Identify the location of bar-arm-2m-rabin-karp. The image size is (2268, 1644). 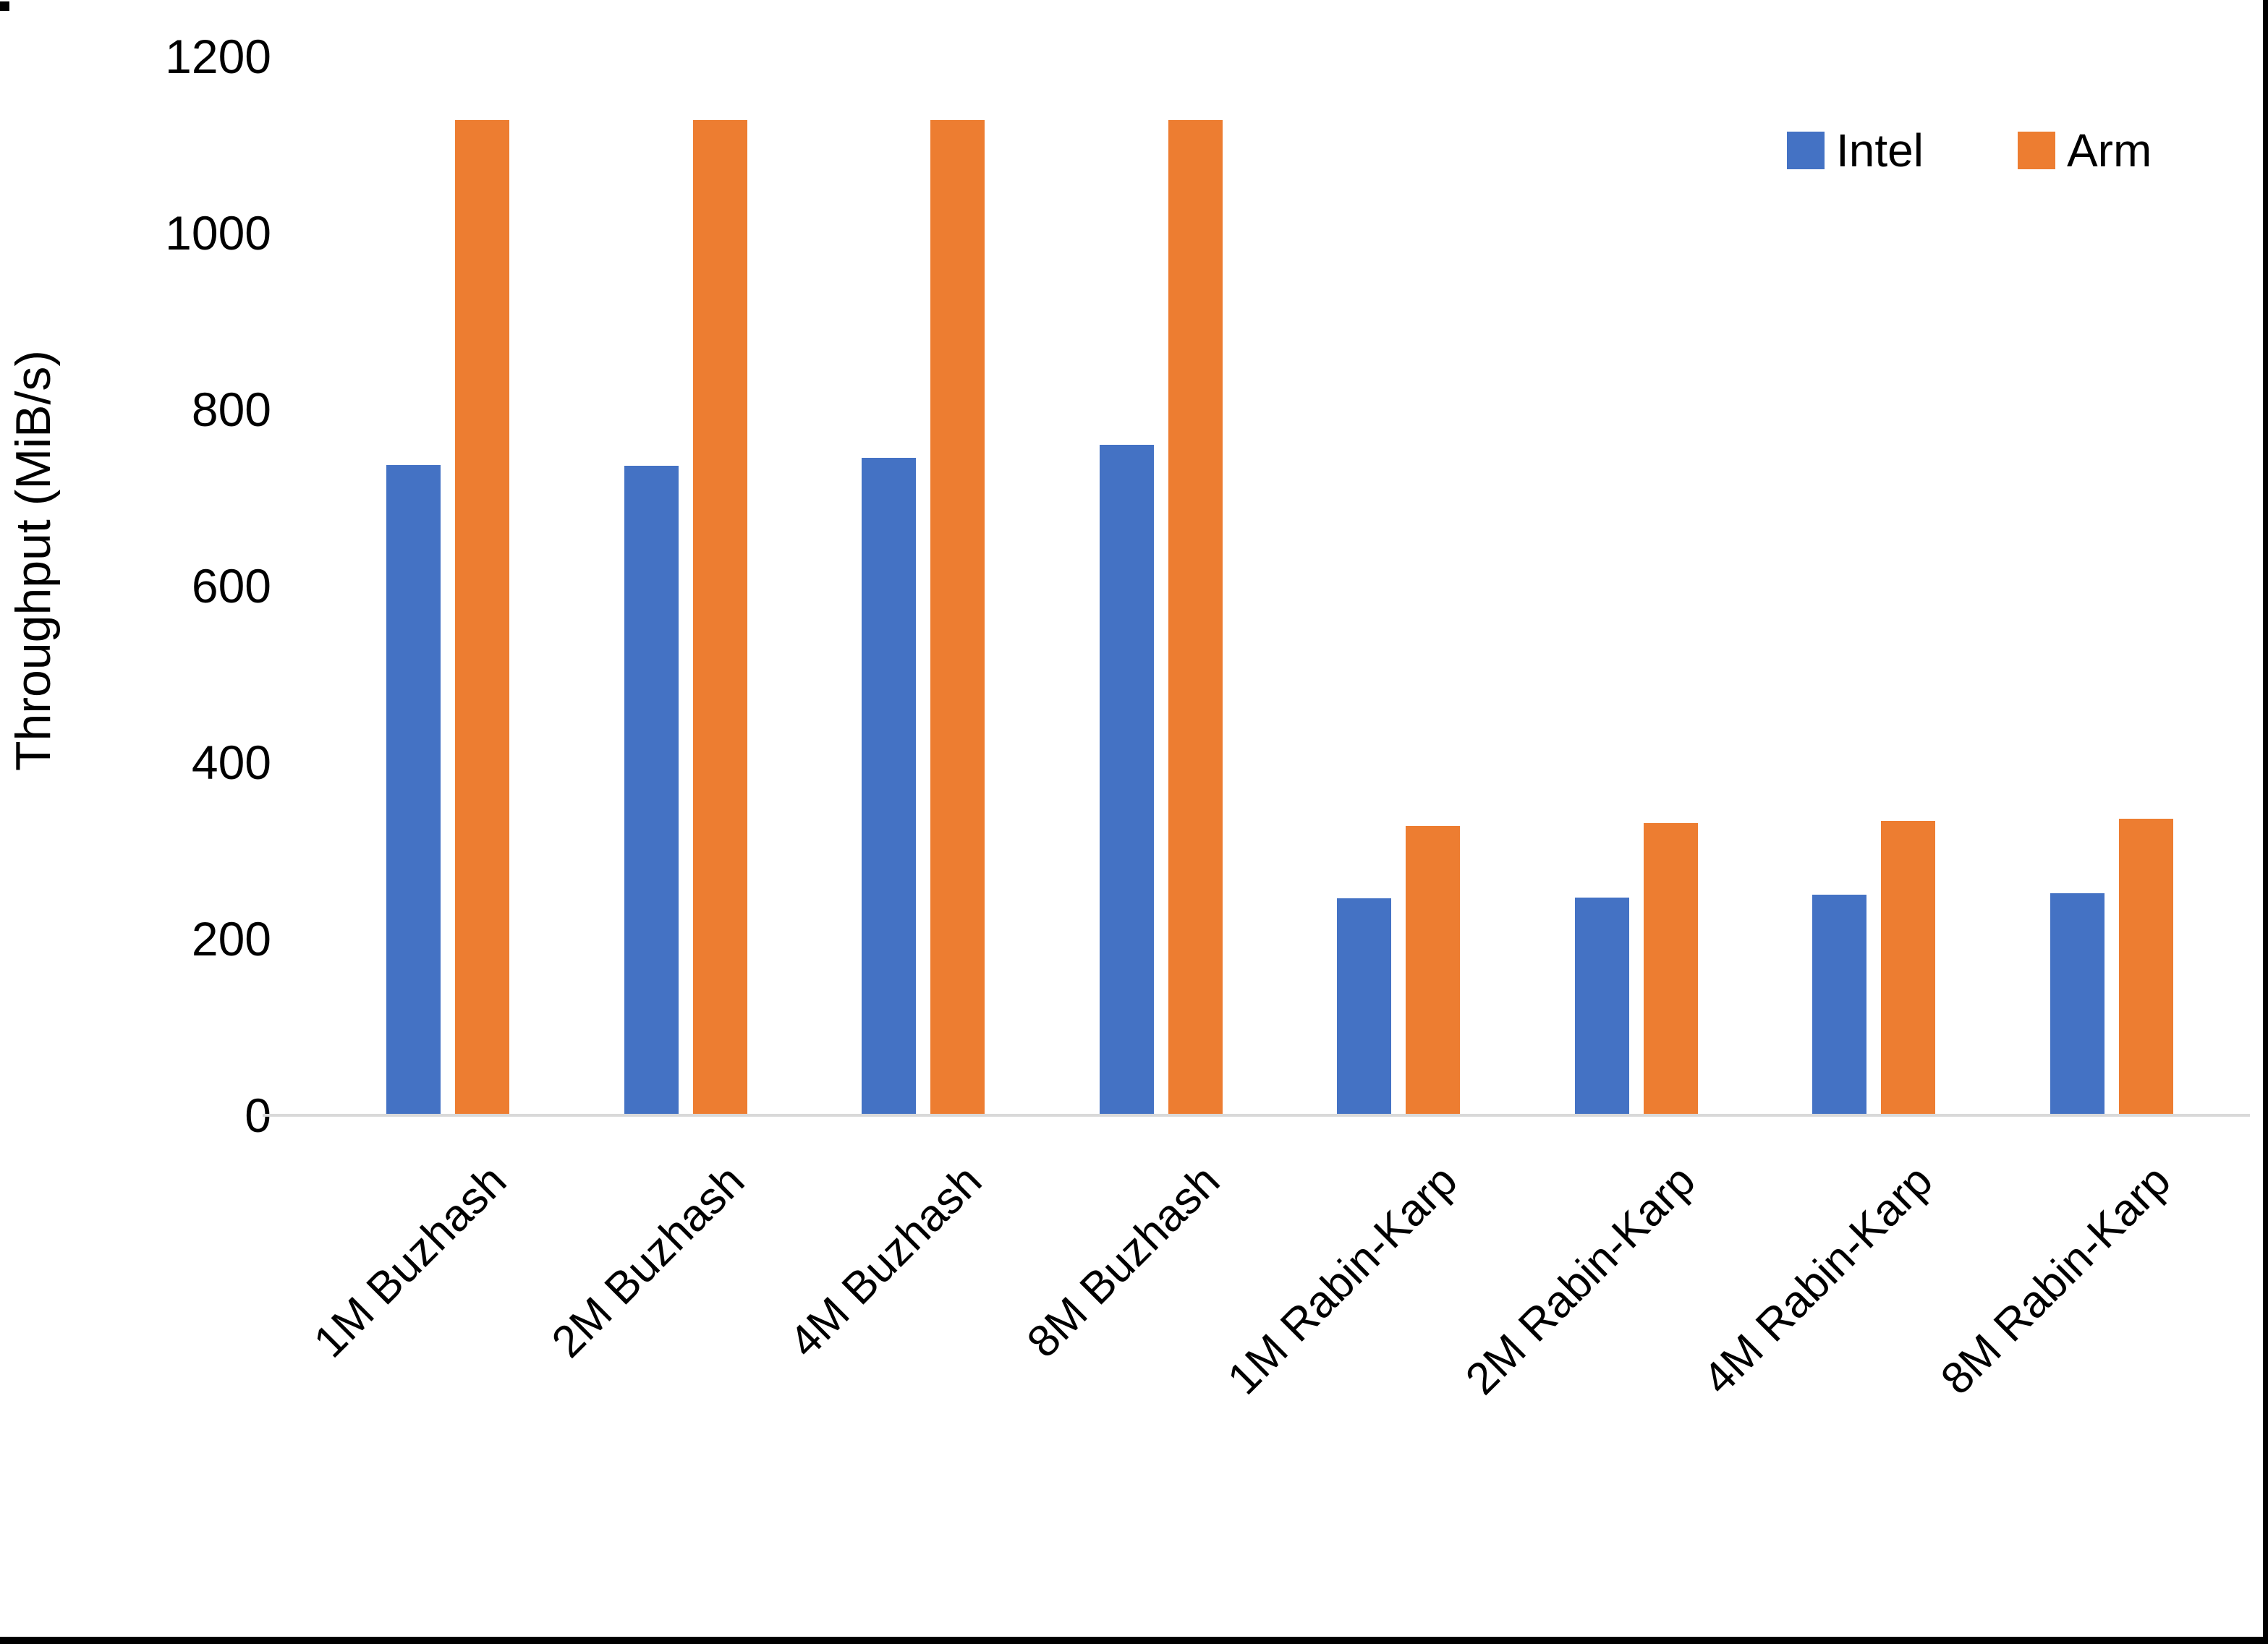
(1671, 969).